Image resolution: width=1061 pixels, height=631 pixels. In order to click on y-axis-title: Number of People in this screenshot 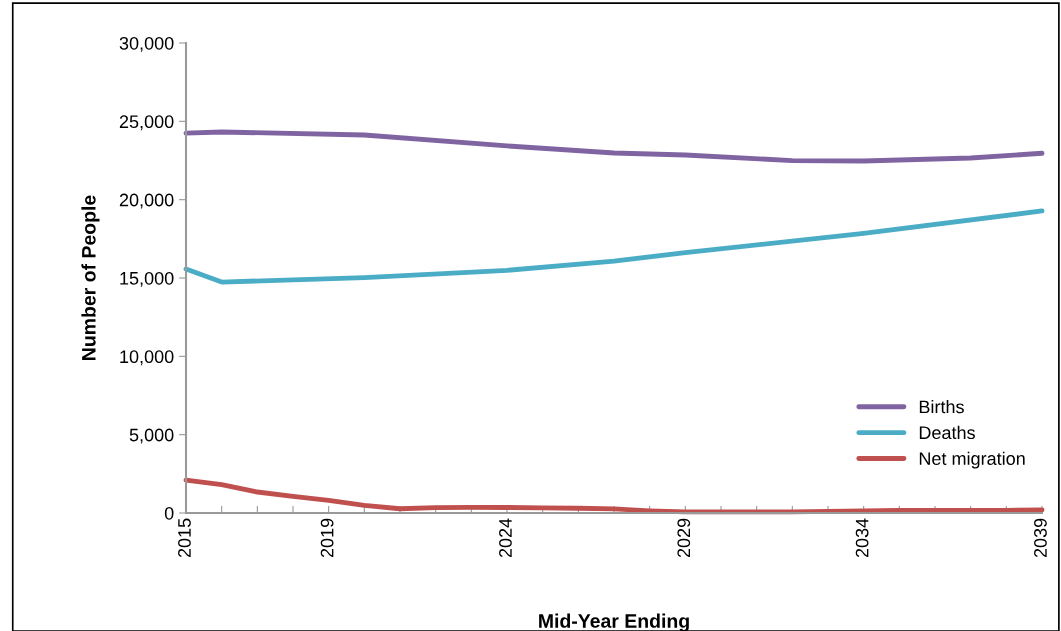, I will do `click(90, 277)`.